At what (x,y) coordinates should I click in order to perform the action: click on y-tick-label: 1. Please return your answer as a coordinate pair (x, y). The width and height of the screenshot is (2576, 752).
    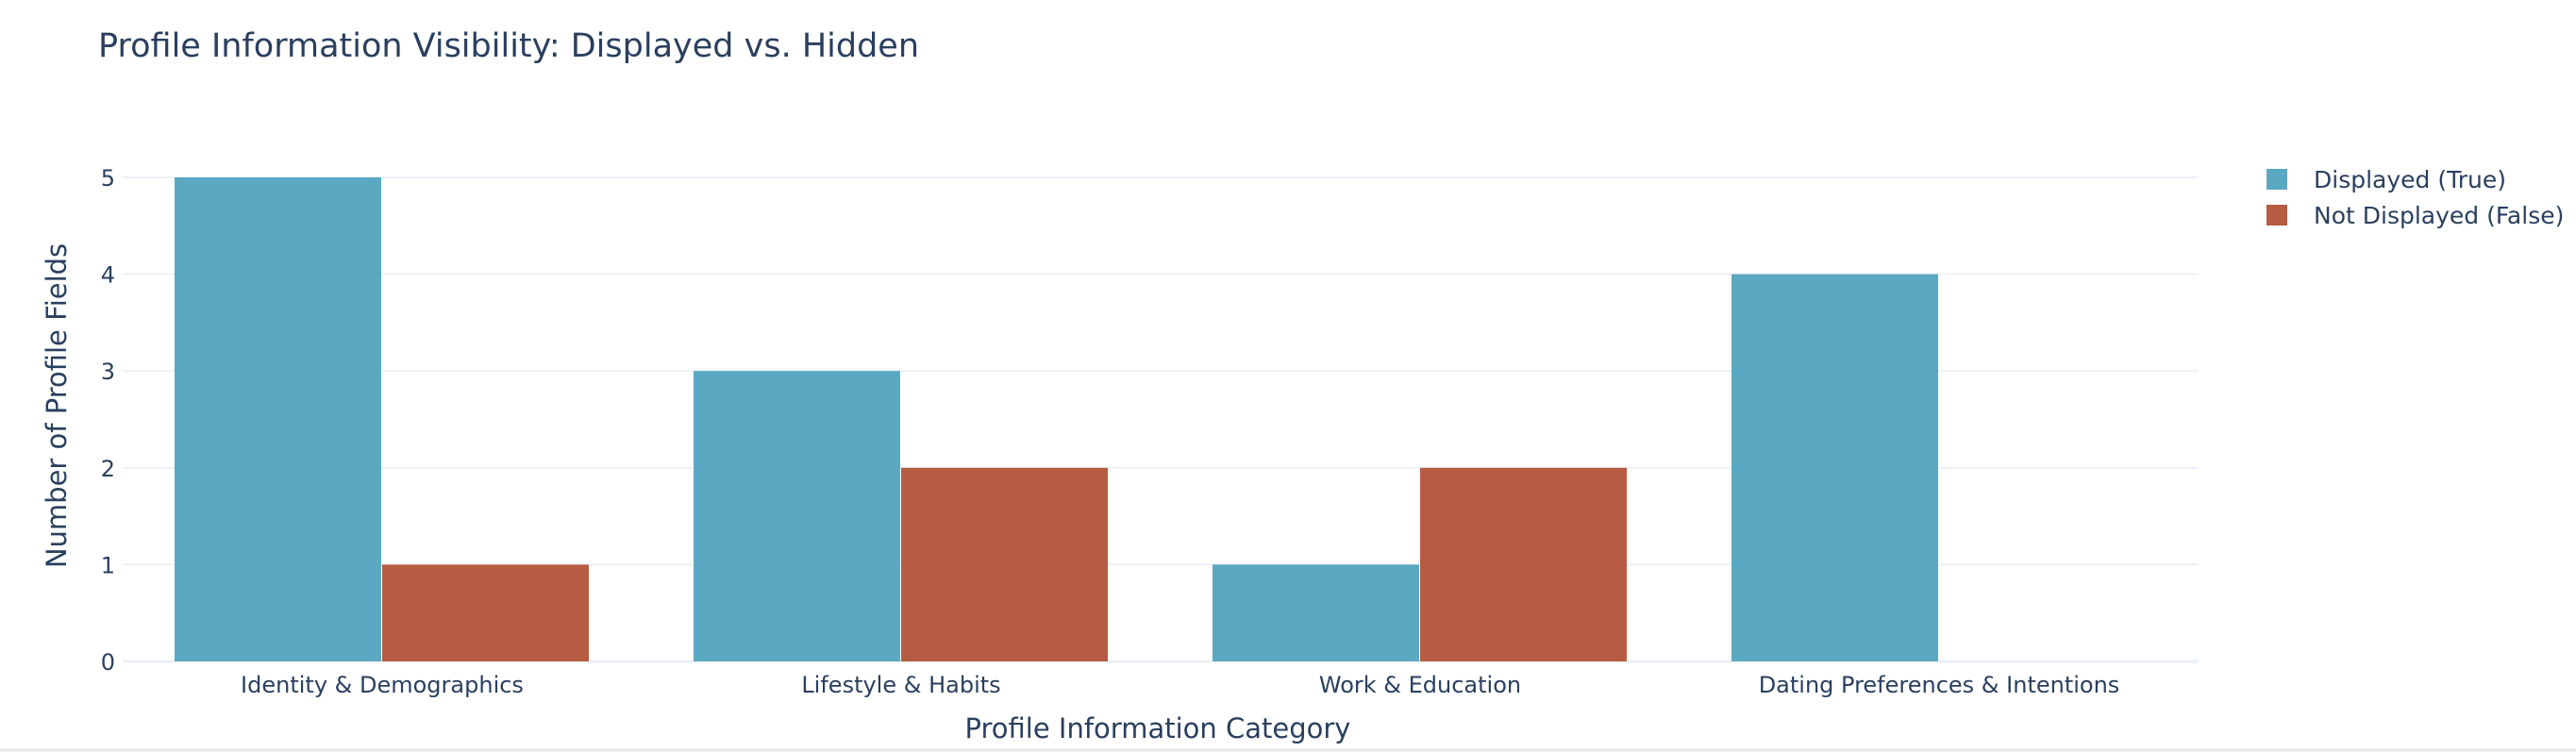
    Looking at the image, I should click on (108, 565).